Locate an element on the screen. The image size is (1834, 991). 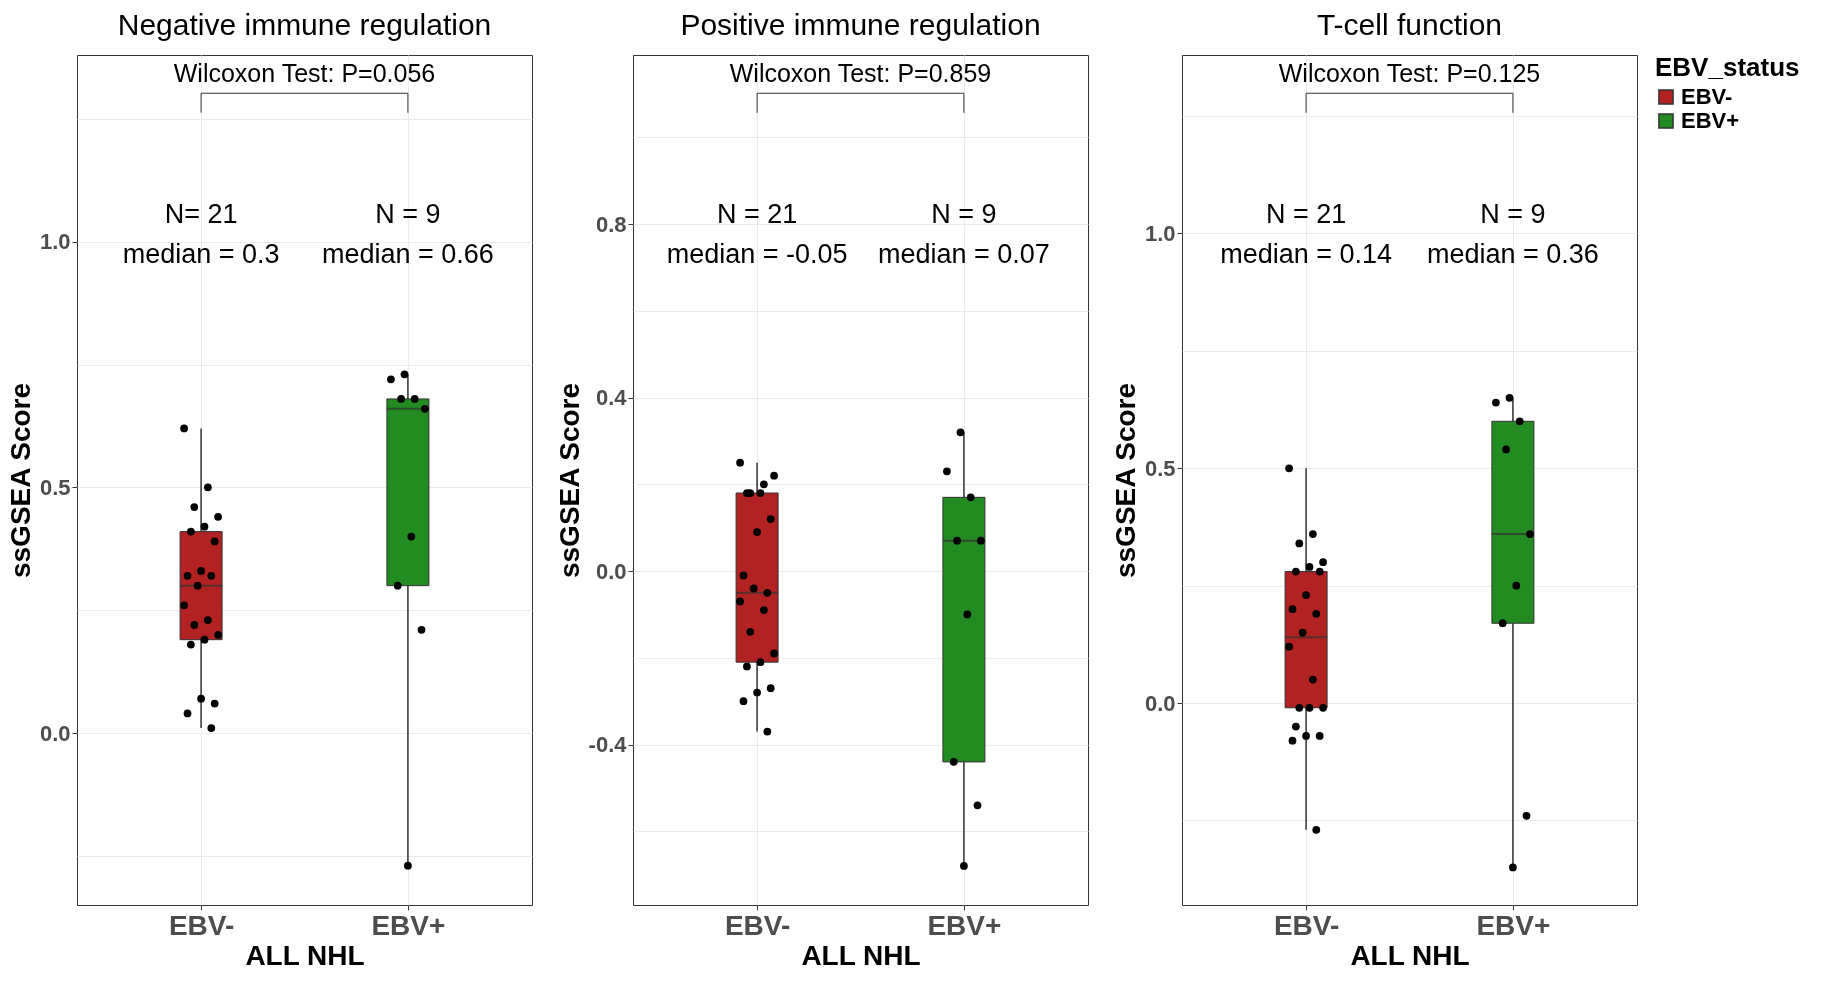
legend-label: EBV- is located at coordinates (1707, 96).